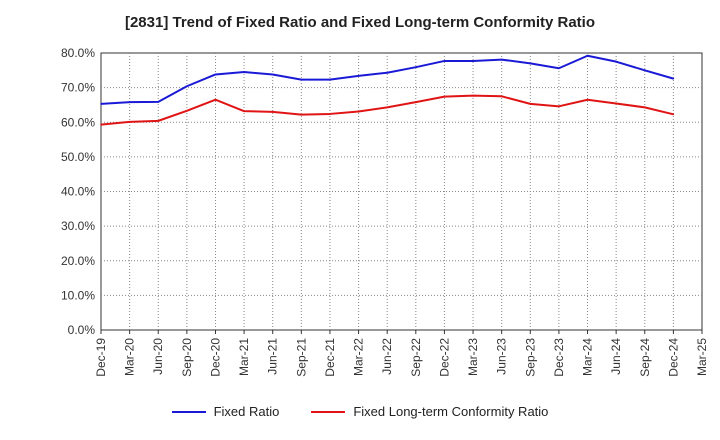  What do you see at coordinates (616, 356) in the screenshot?
I see `x-tick-label: Jun-24` at bounding box center [616, 356].